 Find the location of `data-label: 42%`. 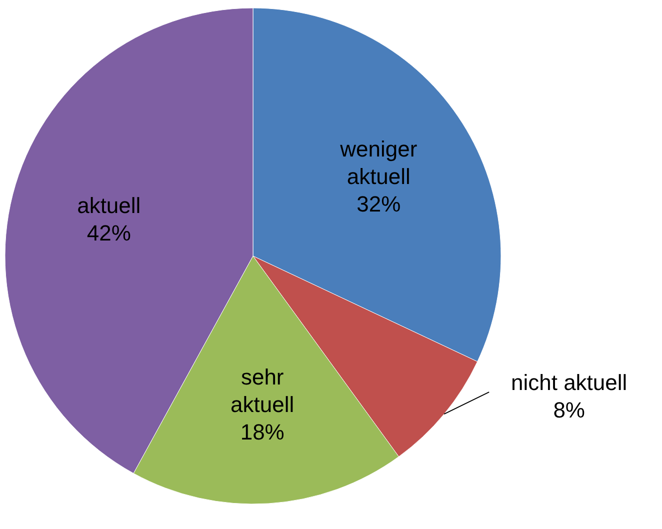

data-label: 42% is located at coordinates (108, 233).